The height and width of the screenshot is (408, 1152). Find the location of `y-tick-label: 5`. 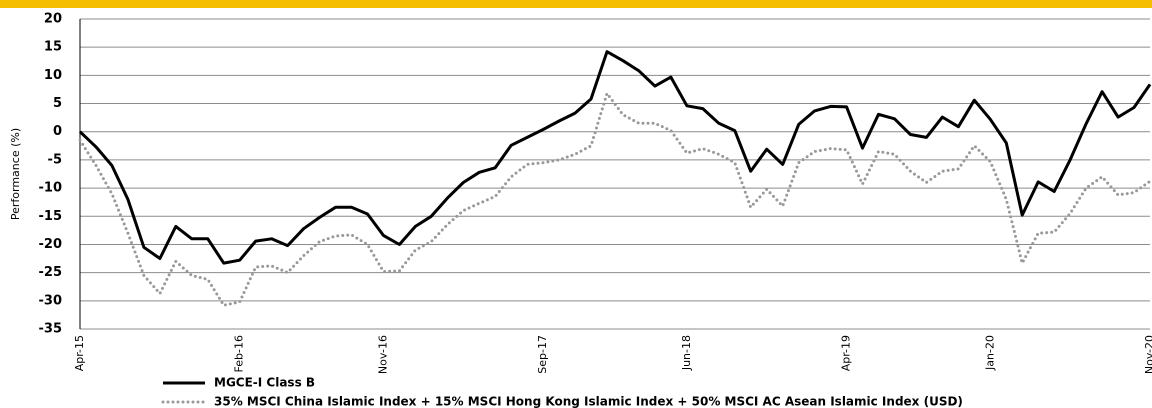

y-tick-label: 5 is located at coordinates (57, 103).